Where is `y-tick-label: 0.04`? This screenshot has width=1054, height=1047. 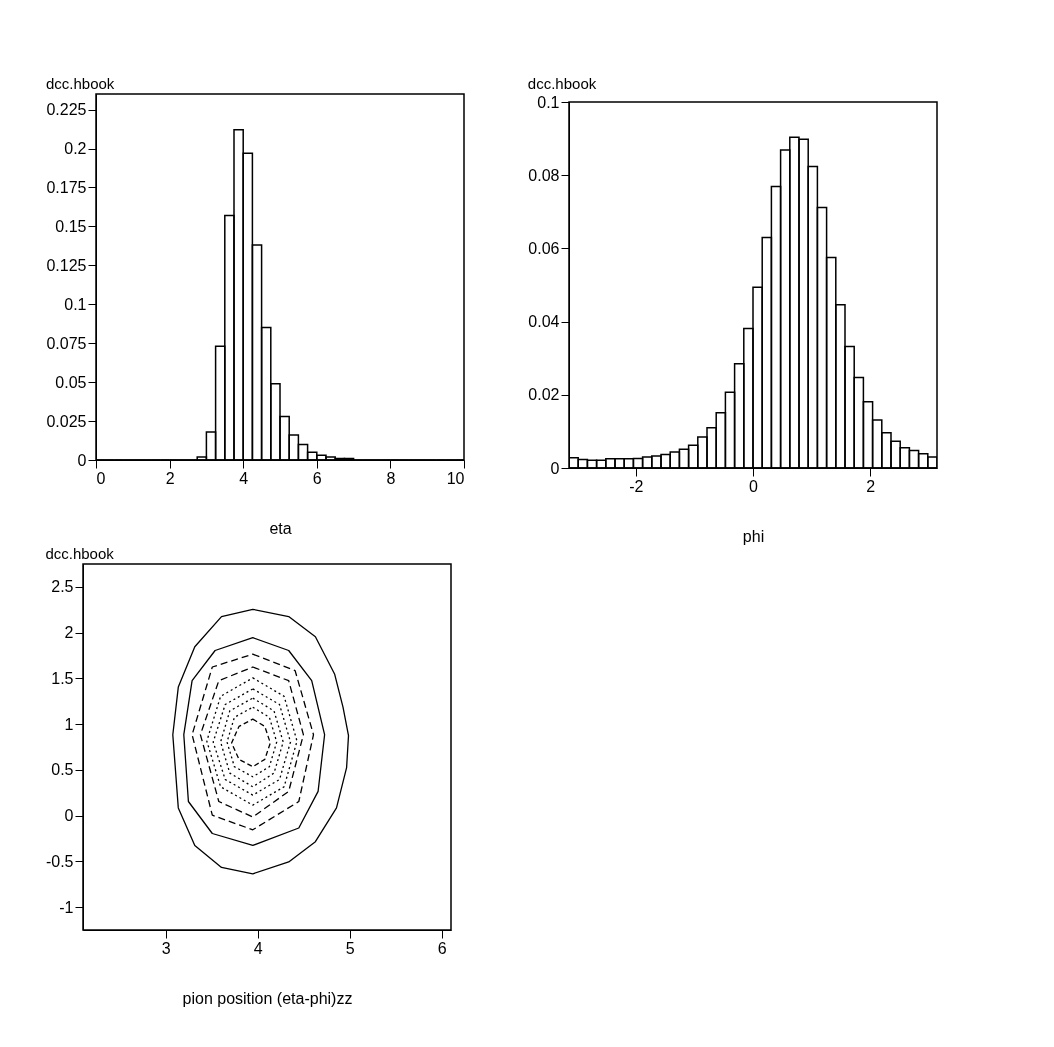 y-tick-label: 0.04 is located at coordinates (544, 322).